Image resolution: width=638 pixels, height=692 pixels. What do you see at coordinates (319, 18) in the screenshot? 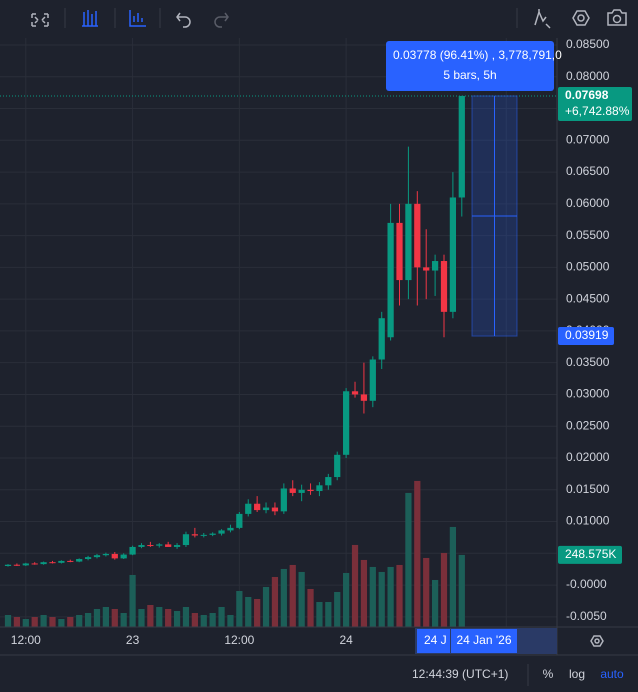
I see `toolbar-bg` at bounding box center [319, 18].